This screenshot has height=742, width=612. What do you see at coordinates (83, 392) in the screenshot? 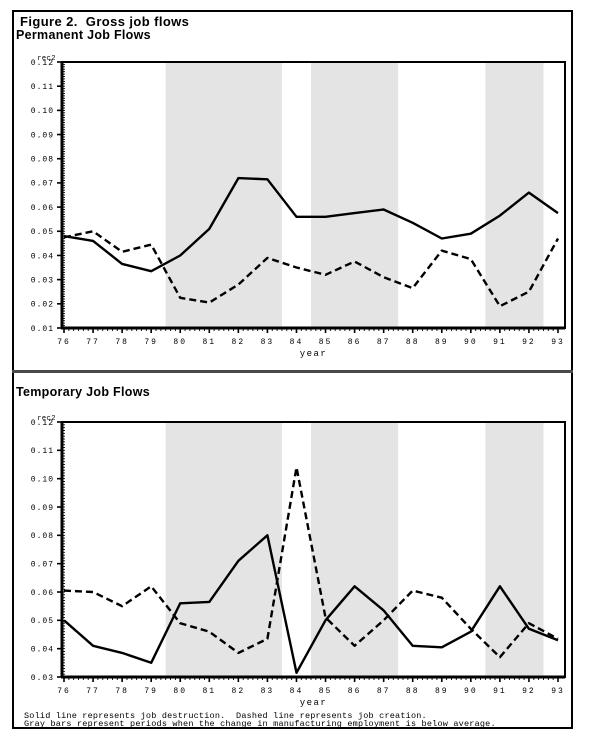
I see `panel-title-temporary: Temporary Job Flows` at bounding box center [83, 392].